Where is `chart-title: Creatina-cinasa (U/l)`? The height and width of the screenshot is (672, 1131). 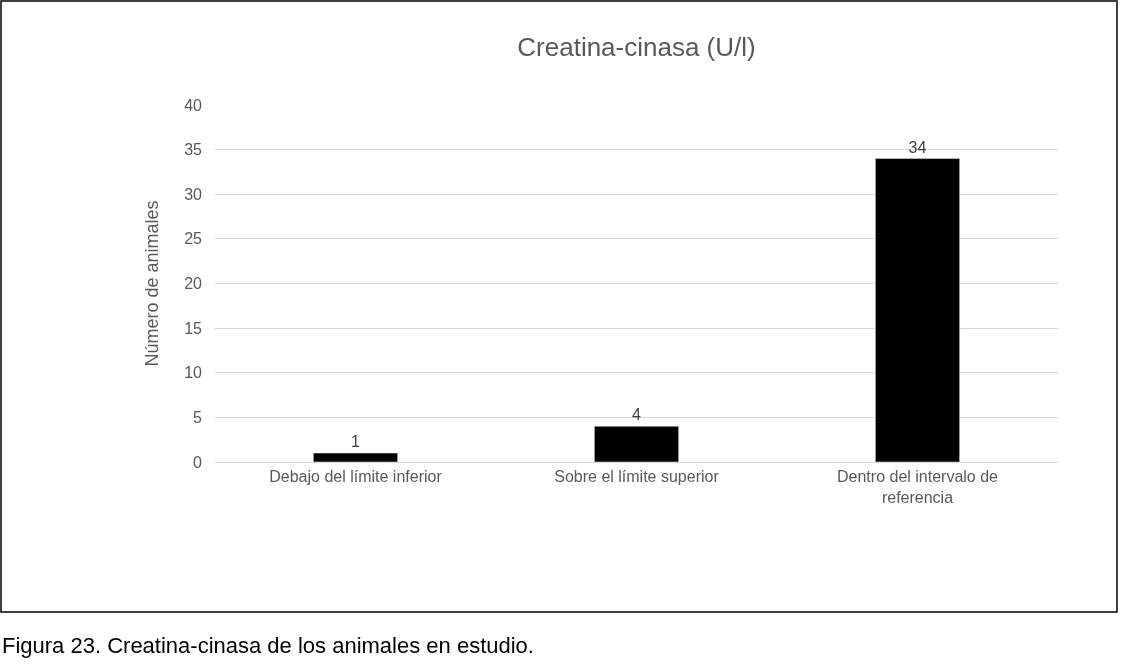 chart-title: Creatina-cinasa (U/l) is located at coordinates (636, 47).